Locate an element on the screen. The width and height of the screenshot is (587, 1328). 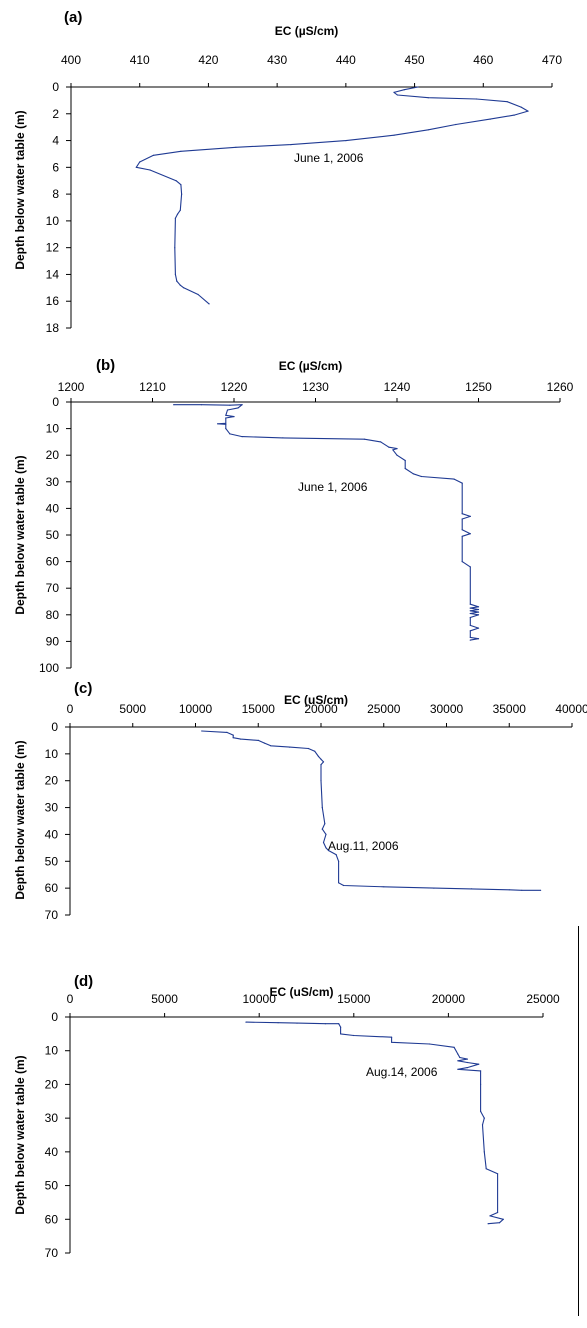
y-tick-label: 0 is located at coordinates (54, 1017).